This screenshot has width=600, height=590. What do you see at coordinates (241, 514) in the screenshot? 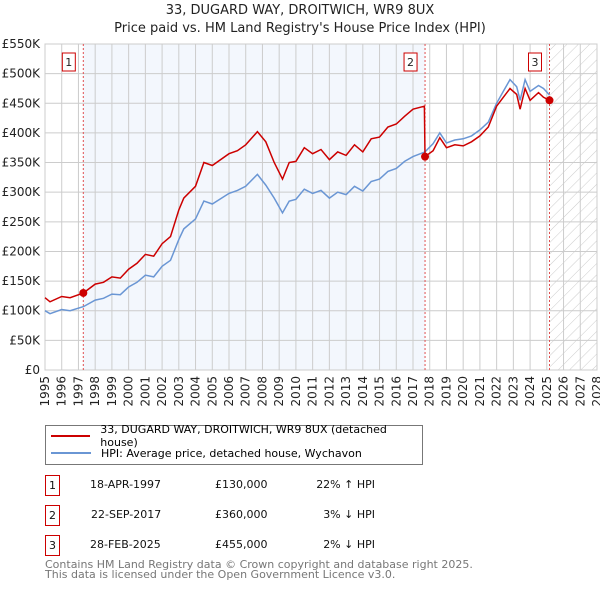
I see `sale-price: £360,000` at bounding box center [241, 514].